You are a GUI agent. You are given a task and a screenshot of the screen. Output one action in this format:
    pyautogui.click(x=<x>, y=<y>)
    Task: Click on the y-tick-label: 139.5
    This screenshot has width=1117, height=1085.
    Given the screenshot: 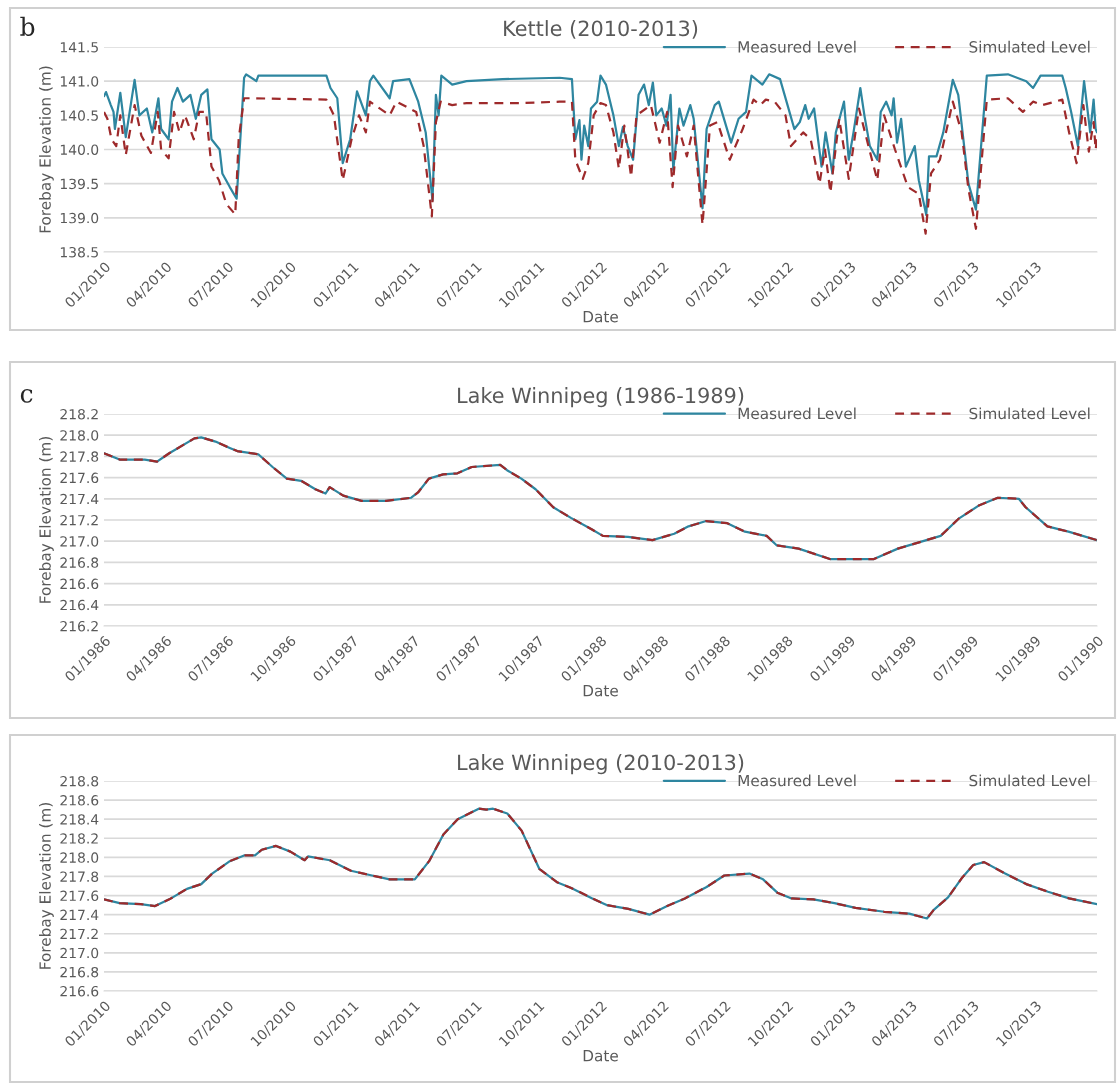 What is the action you would take?
    pyautogui.click(x=79, y=184)
    